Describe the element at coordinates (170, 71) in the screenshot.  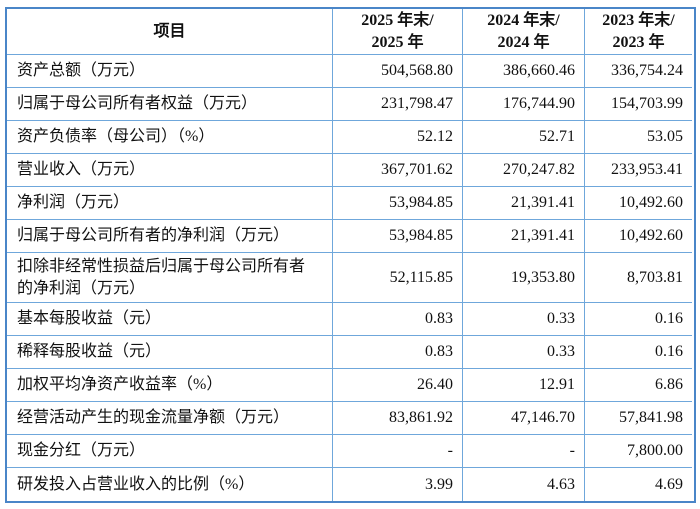
I see `row-label: 资产总额（万元）` at that location.